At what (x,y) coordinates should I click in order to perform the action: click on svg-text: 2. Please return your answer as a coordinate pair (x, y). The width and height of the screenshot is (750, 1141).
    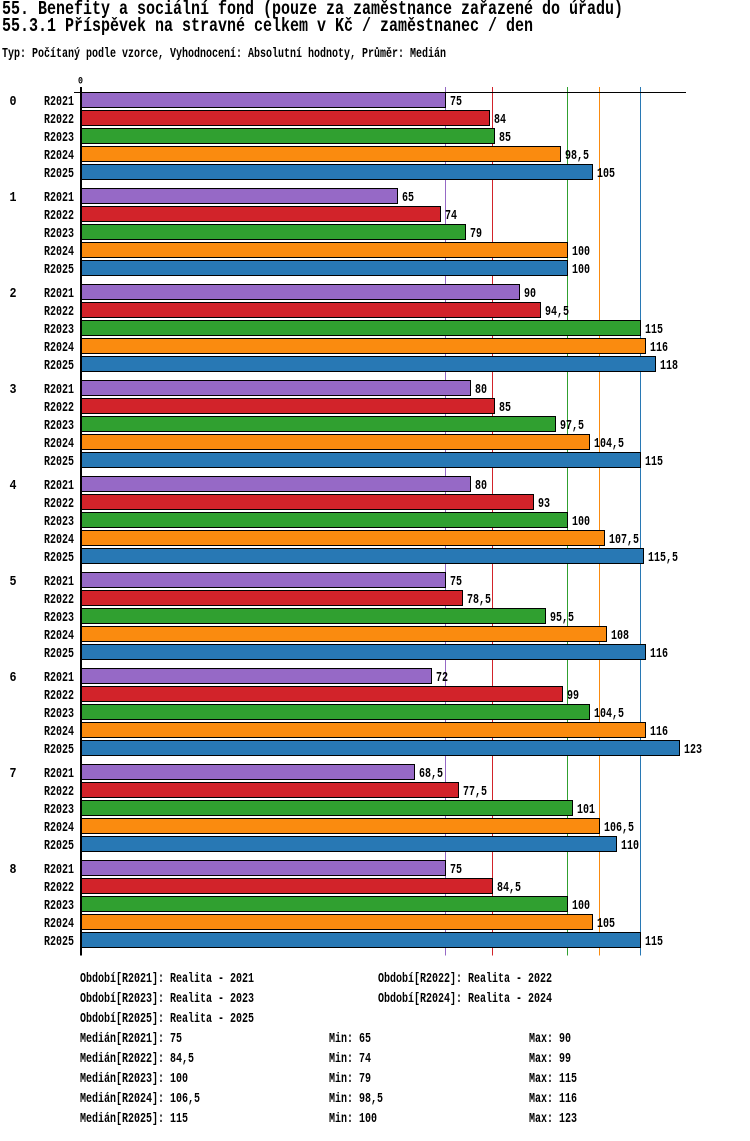
    Looking at the image, I should click on (13, 294).